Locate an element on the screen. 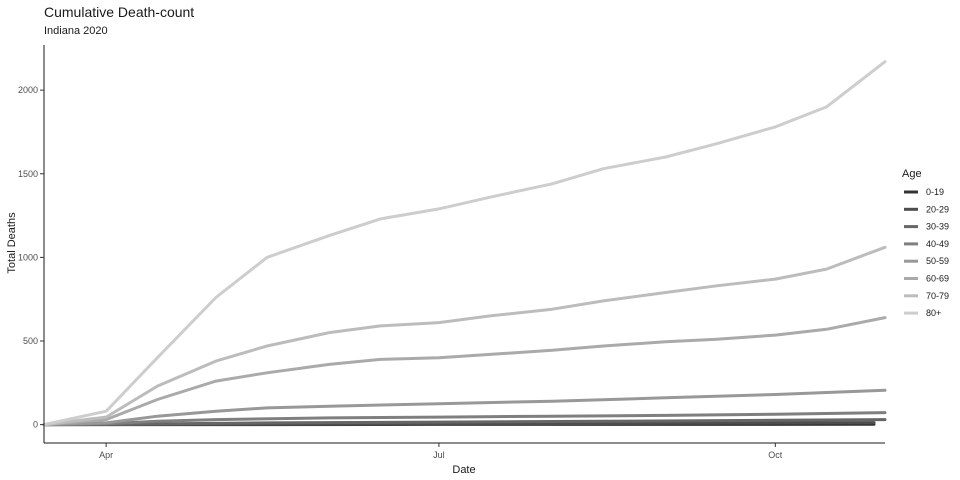 The width and height of the screenshot is (960, 480). legend-label-30-39: 30-39 is located at coordinates (937, 227).